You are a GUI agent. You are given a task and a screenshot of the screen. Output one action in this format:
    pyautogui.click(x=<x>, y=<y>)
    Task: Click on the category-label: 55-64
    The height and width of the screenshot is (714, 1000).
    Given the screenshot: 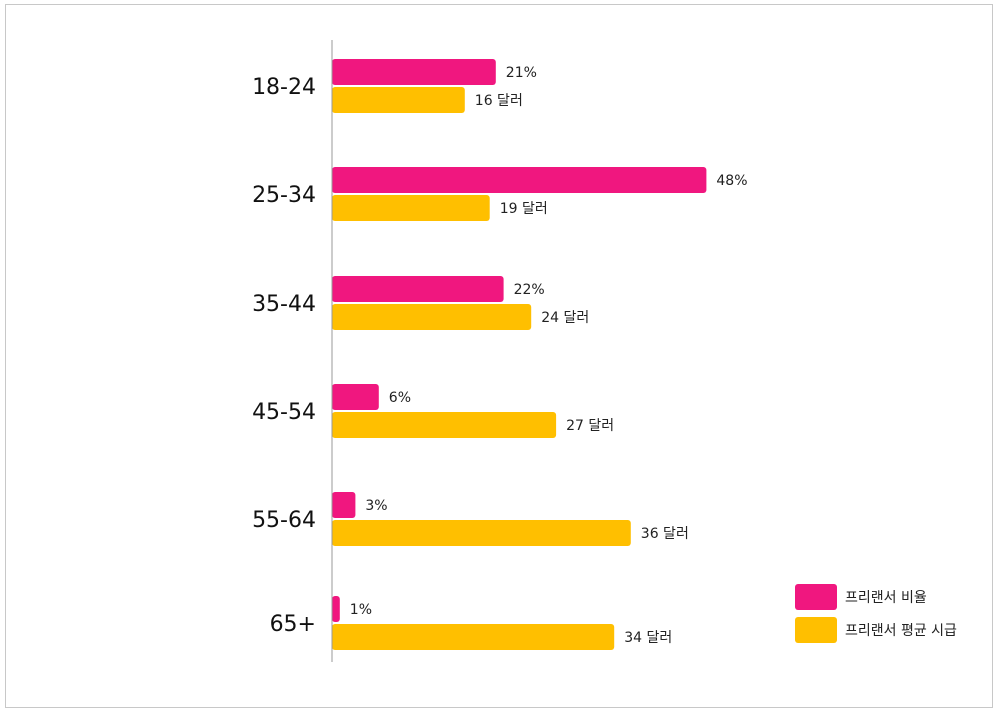 What is the action you would take?
    pyautogui.click(x=284, y=520)
    